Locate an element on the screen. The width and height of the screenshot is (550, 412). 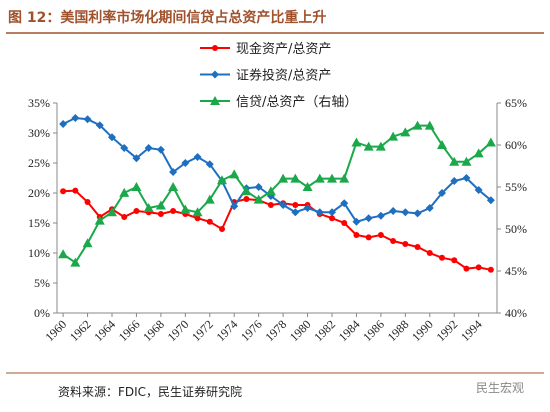
x-tick-label: 1992 is located at coordinates (446, 330).